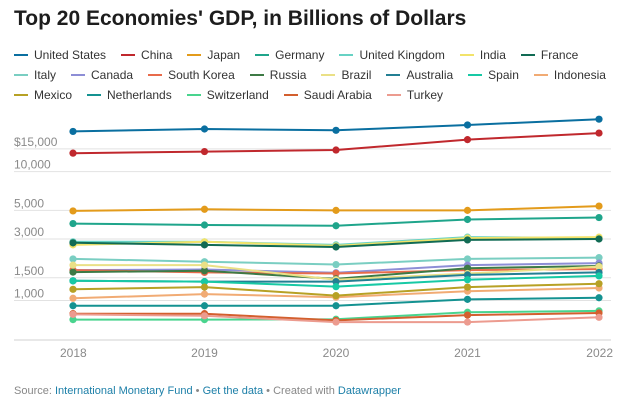 Image resolution: width=640 pixels, height=411 pixels. Describe the element at coordinates (233, 391) in the screenshot. I see `get-data-link: Get the data` at that location.